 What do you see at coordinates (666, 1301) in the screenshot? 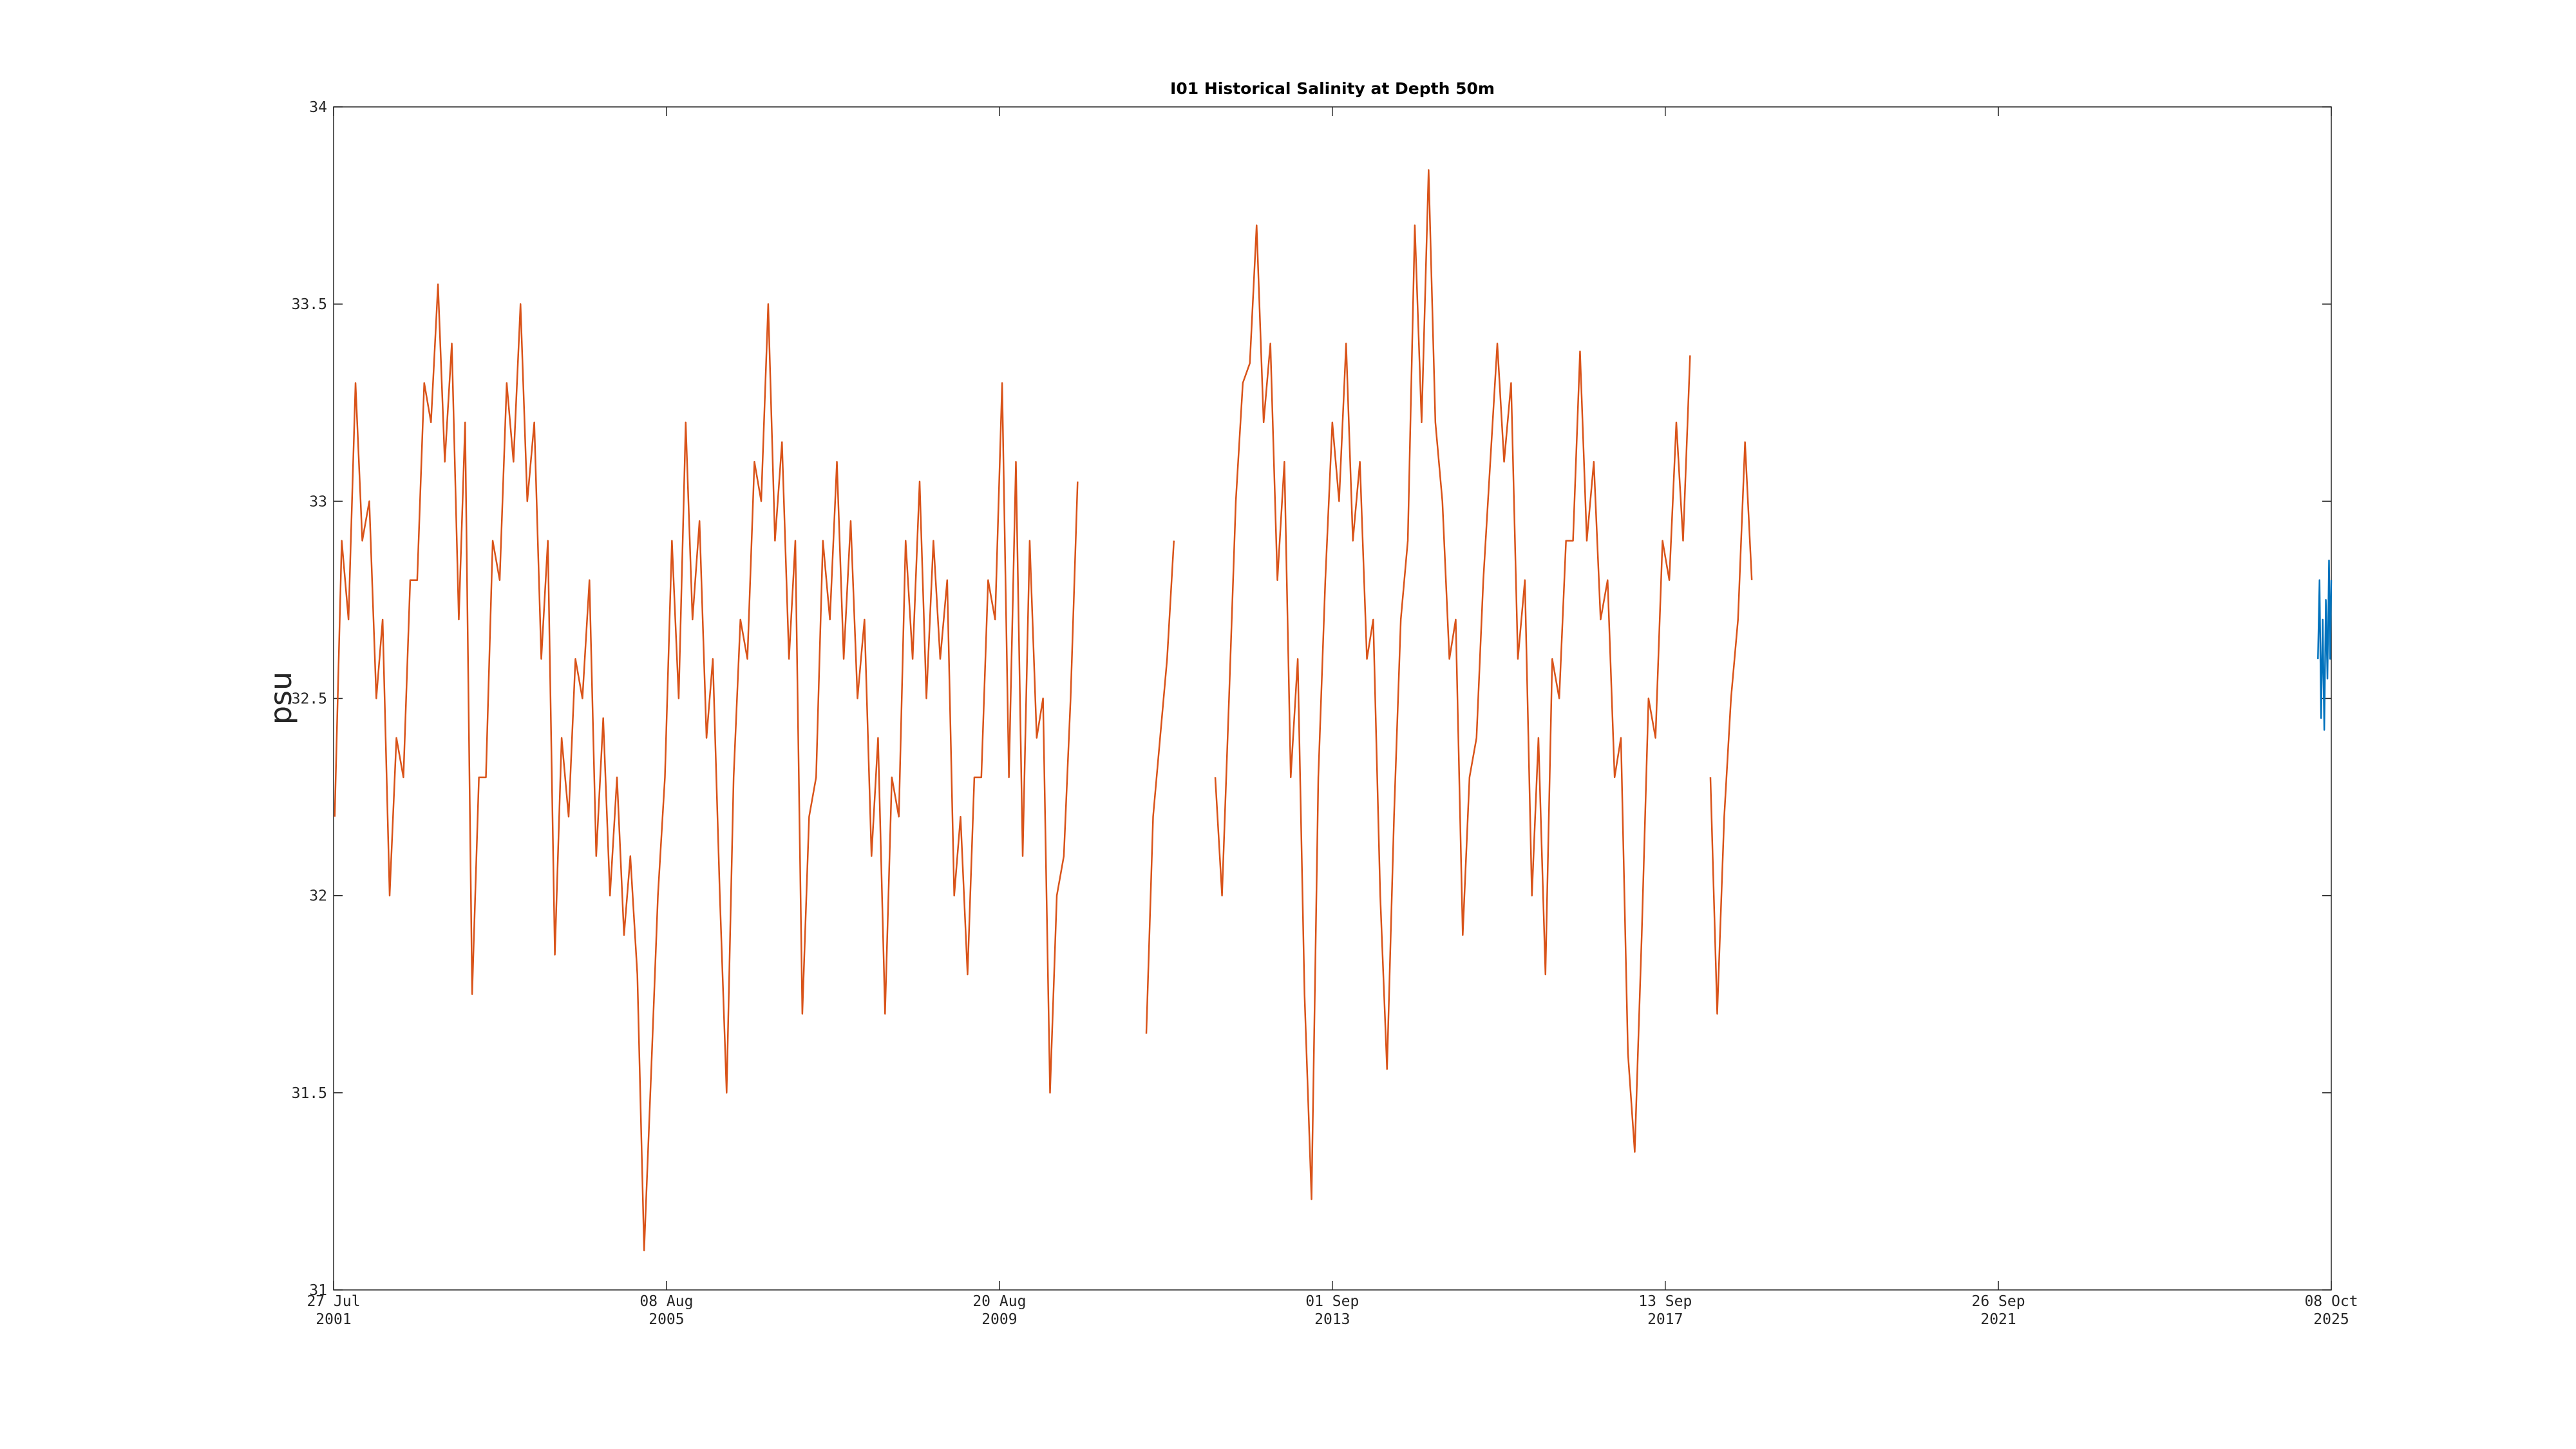
I see `x-tick-label-line: 08 Aug` at bounding box center [666, 1301].